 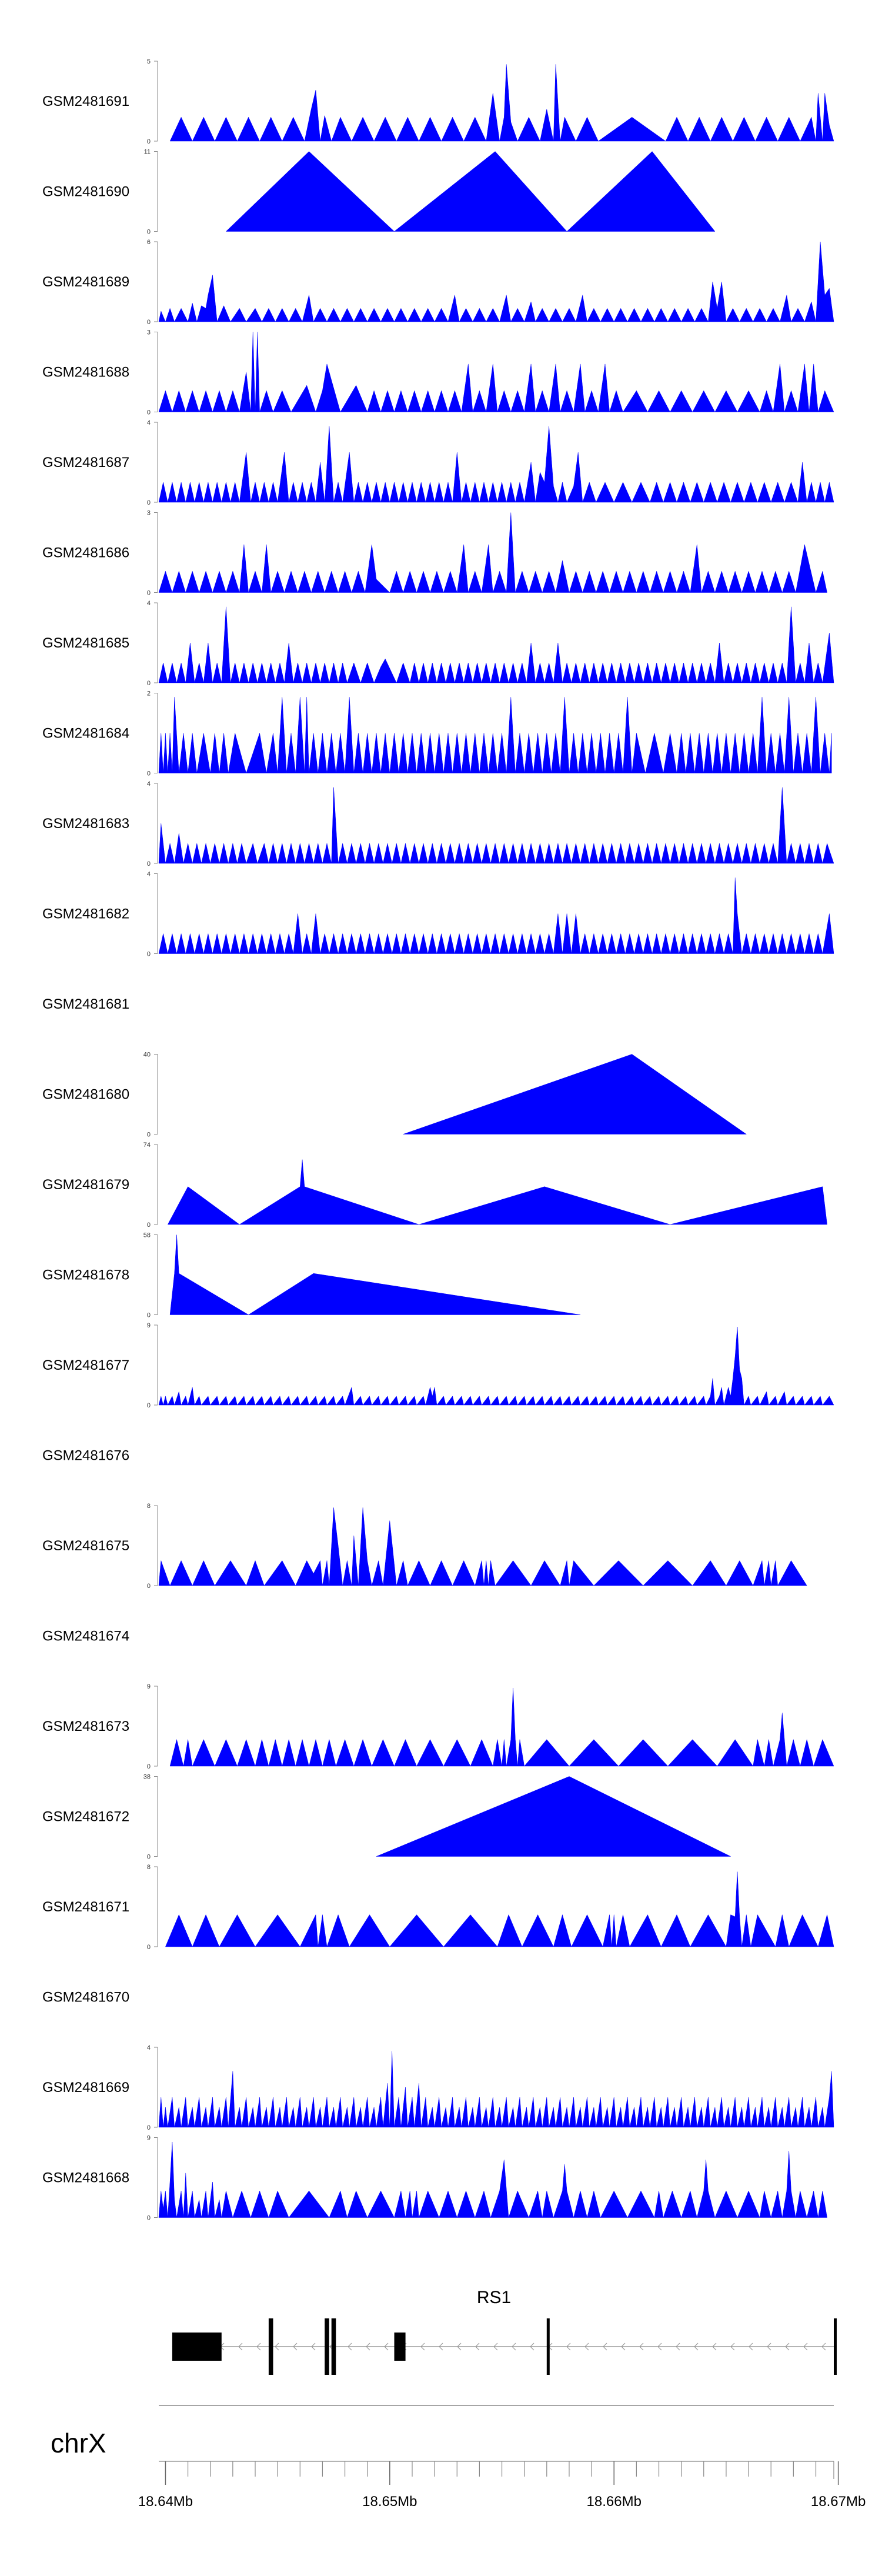 I want to click on track-GSM2481685: GSM2481685 4 0, so click(x=438, y=643).